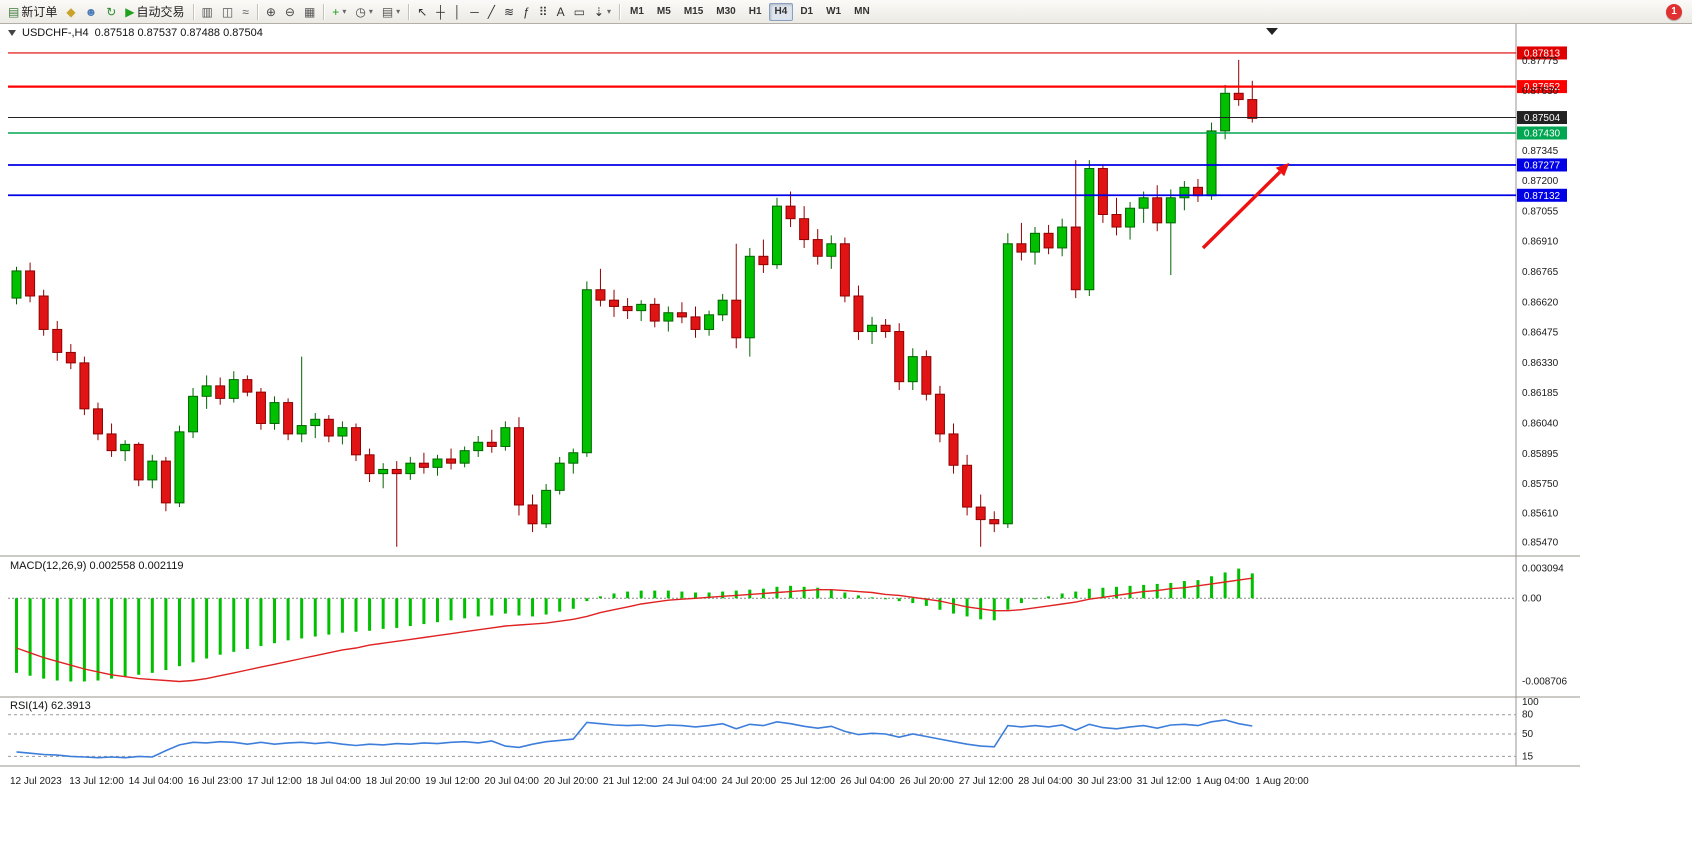 The width and height of the screenshot is (1692, 850). What do you see at coordinates (781, 11) in the screenshot?
I see `timeframe-h4: H4` at bounding box center [781, 11].